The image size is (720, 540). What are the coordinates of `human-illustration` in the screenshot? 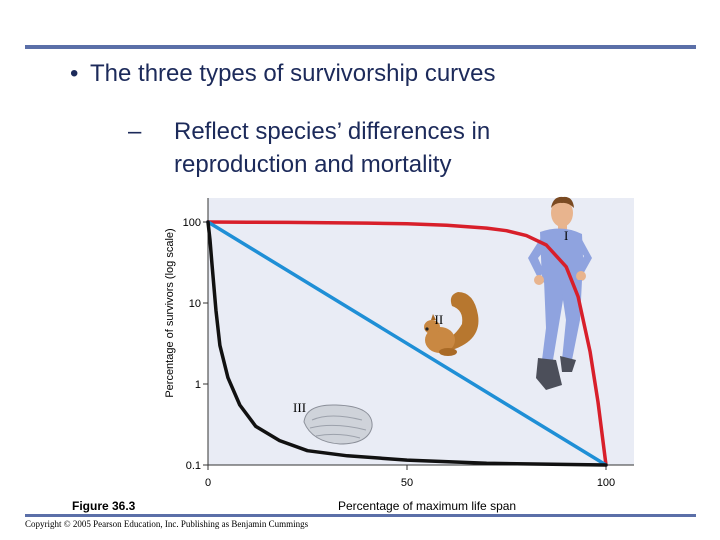 It's located at (560, 293).